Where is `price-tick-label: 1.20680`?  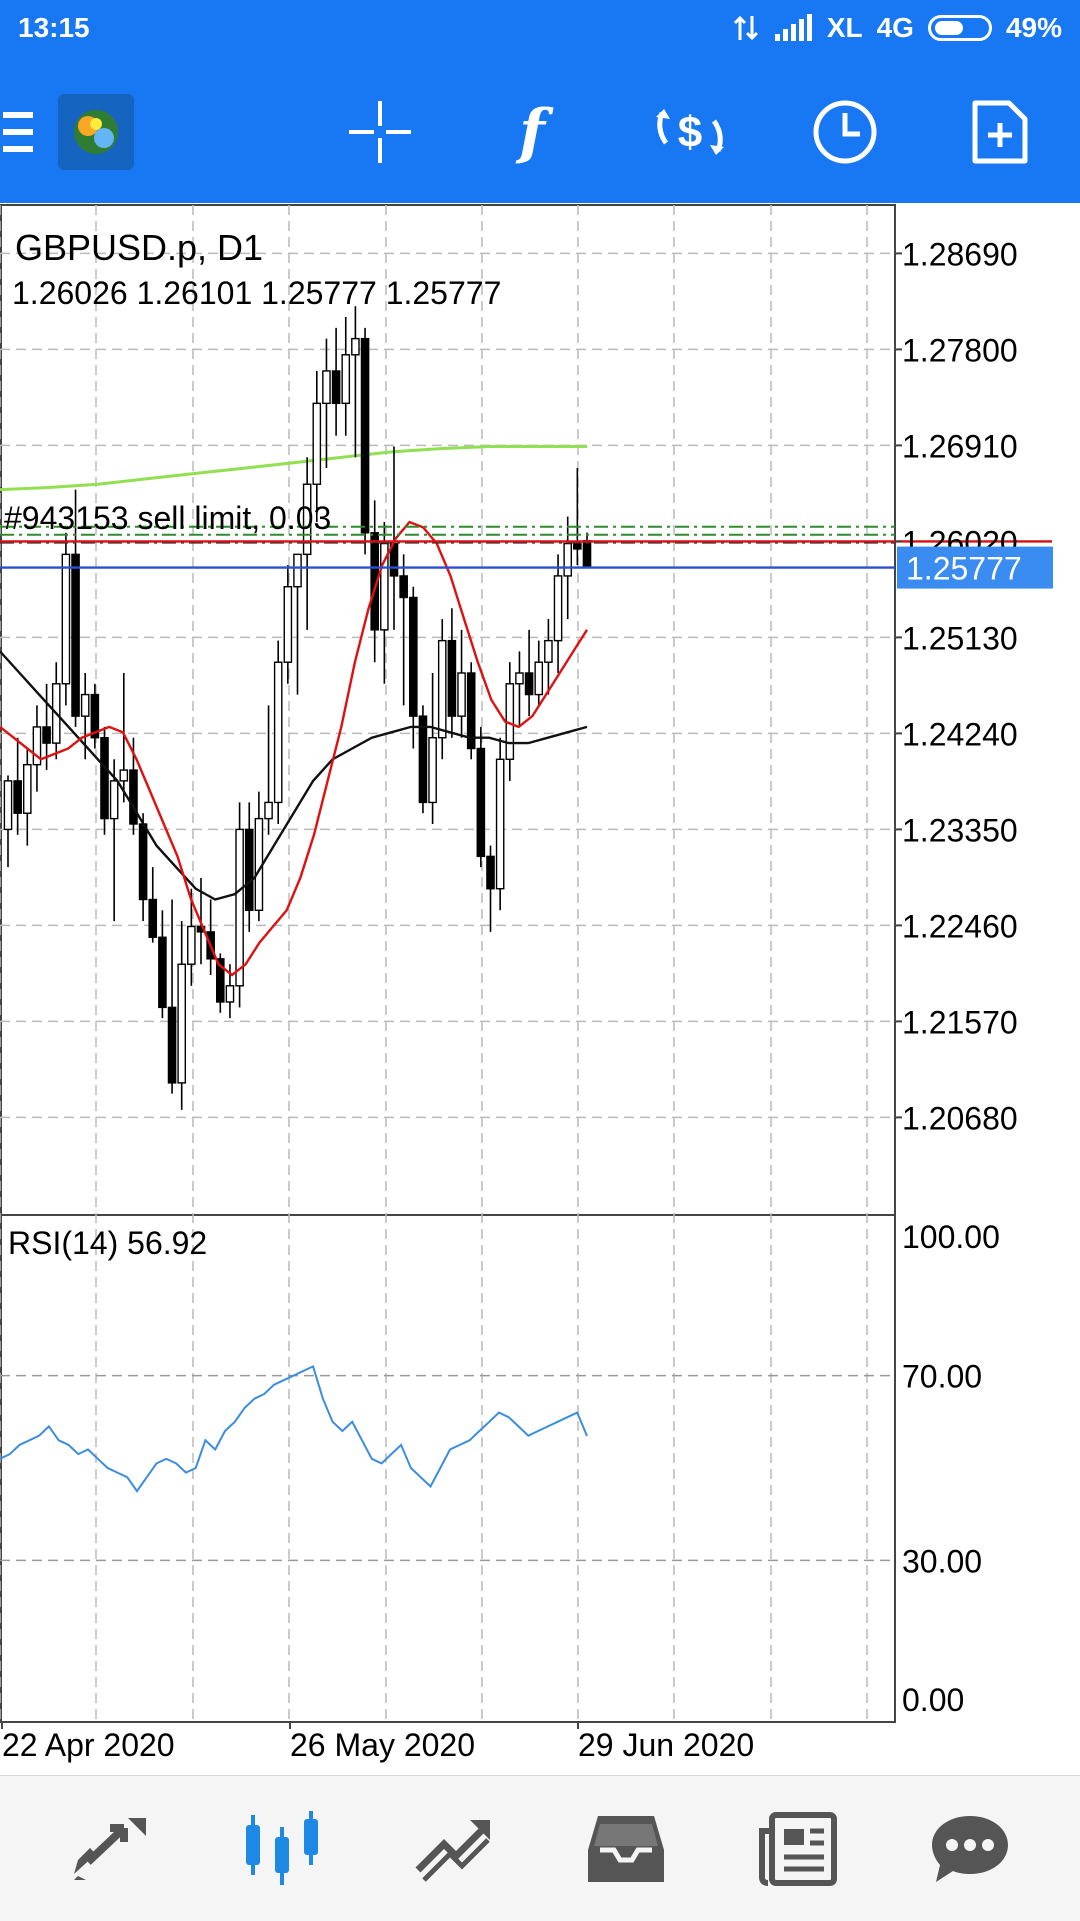
price-tick-label: 1.20680 is located at coordinates (960, 1118).